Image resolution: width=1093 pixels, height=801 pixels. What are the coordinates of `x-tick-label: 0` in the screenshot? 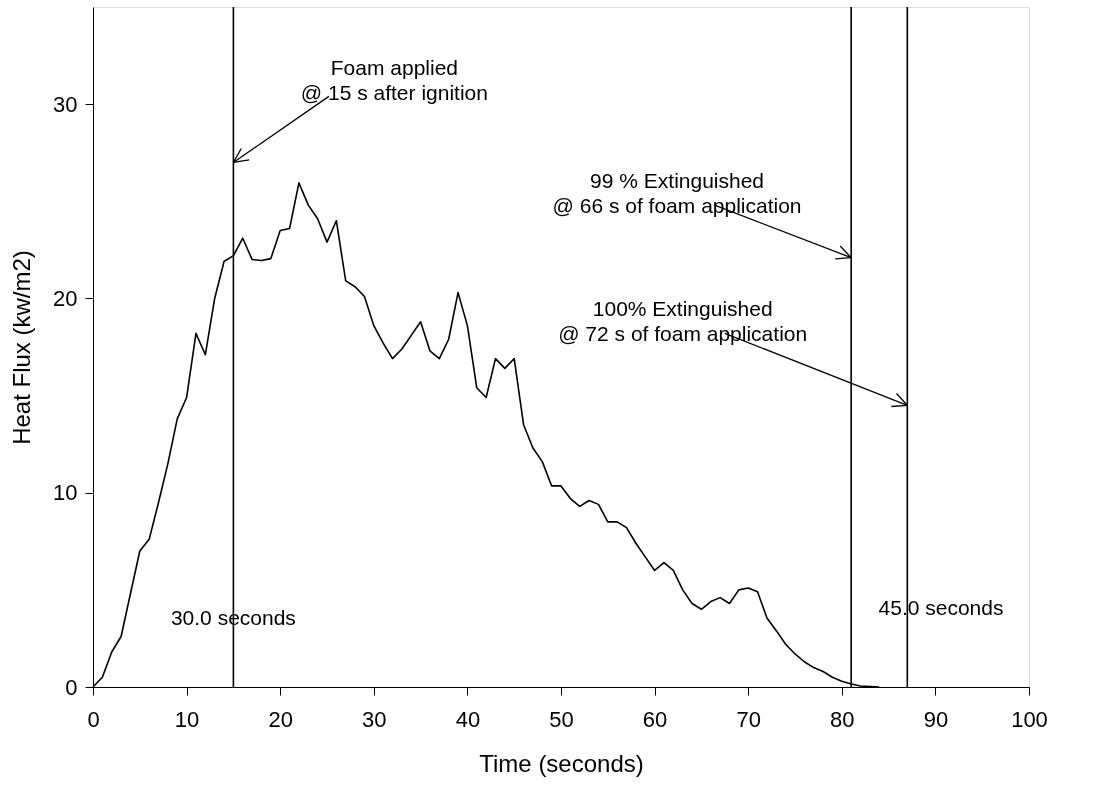 It's located at (93, 719).